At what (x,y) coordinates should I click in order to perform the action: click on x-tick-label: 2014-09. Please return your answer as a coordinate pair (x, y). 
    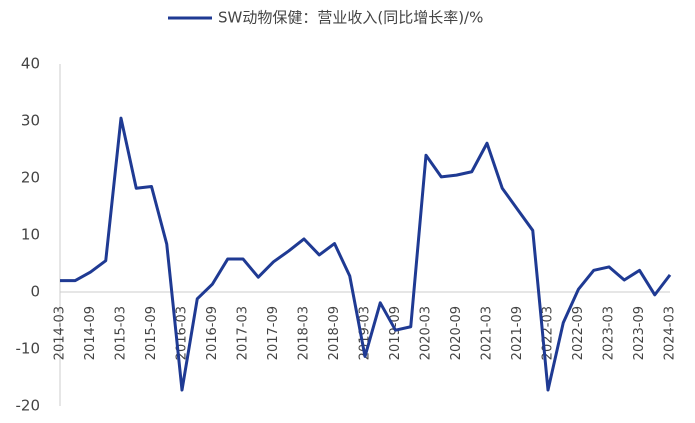
    Looking at the image, I should click on (90, 333).